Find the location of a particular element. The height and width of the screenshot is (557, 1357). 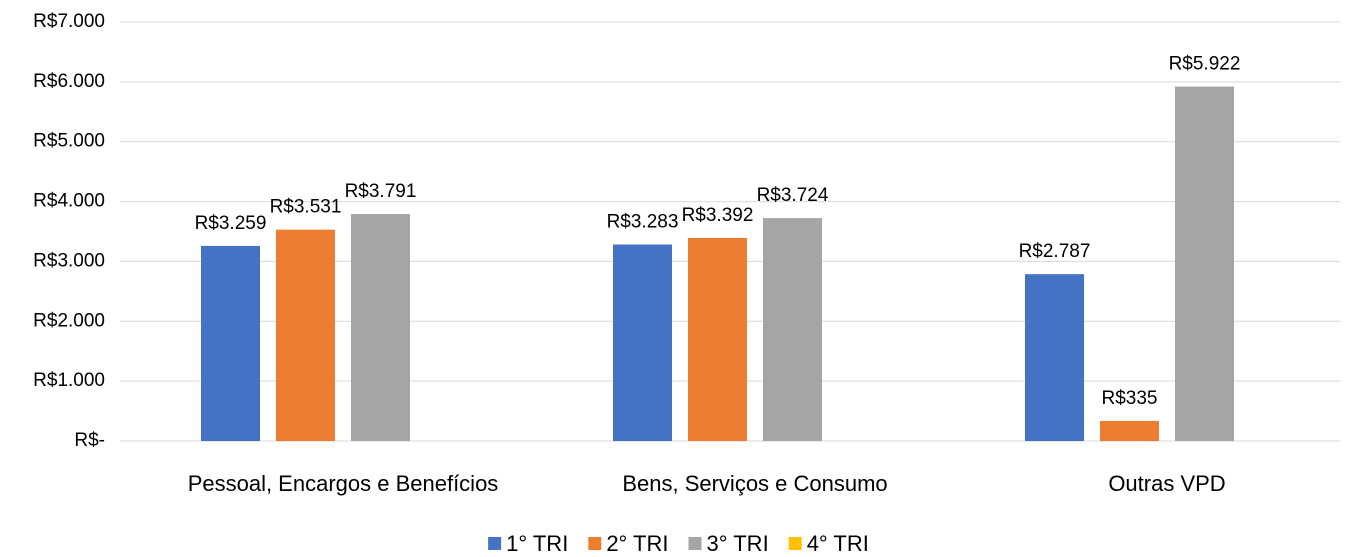

value-label: R$3.283 is located at coordinates (643, 222).